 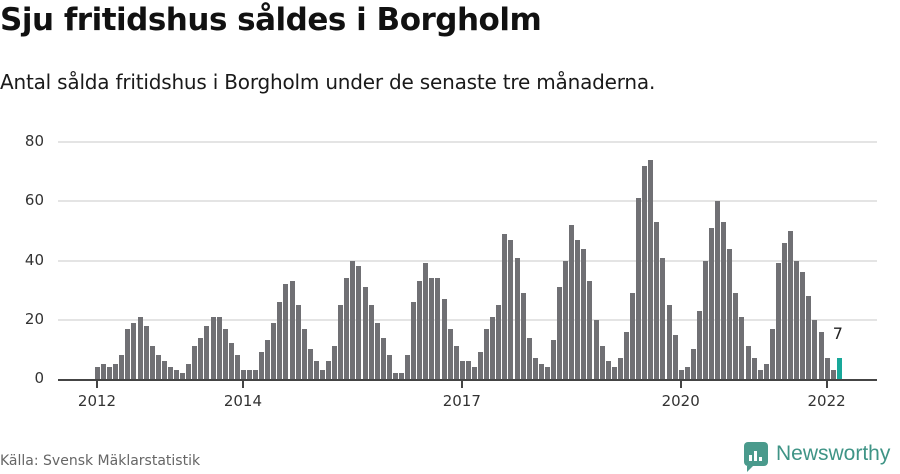 What do you see at coordinates (680, 401) in the screenshot?
I see `x-axis-label: 2020` at bounding box center [680, 401].